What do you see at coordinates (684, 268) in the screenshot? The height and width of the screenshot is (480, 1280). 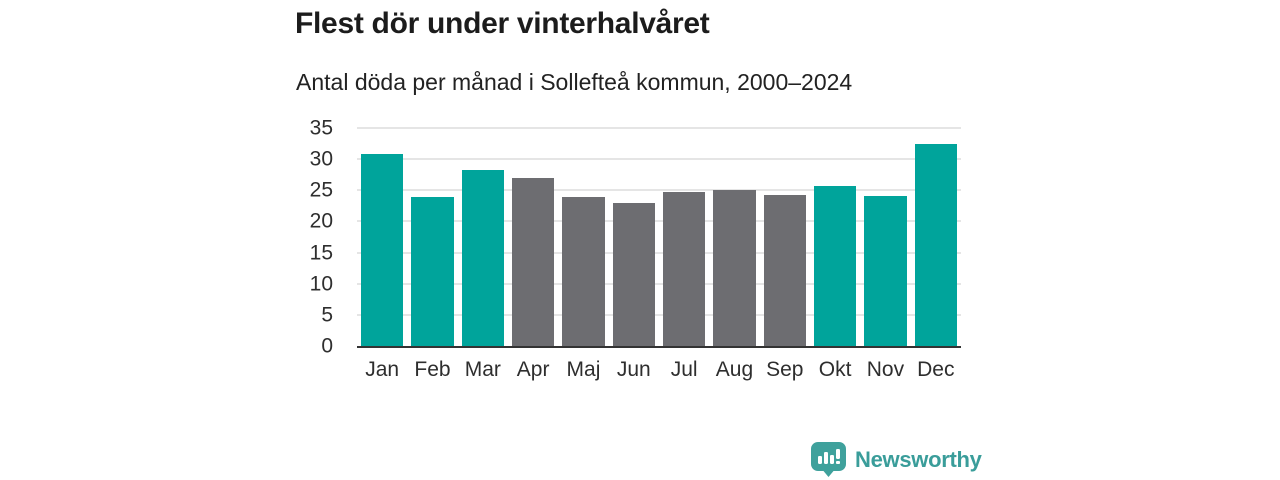 I see `bar-jul` at bounding box center [684, 268].